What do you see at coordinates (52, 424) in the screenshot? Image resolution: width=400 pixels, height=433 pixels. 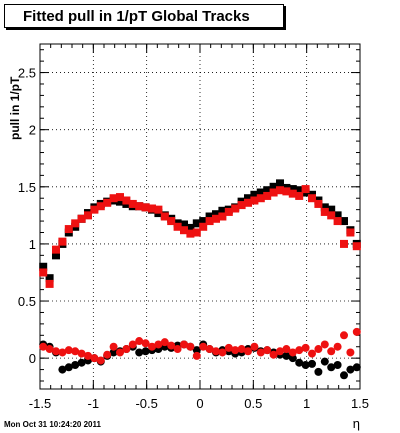 I see `timestamp: Mon Oct 31 10:24:20 2011` at bounding box center [52, 424].